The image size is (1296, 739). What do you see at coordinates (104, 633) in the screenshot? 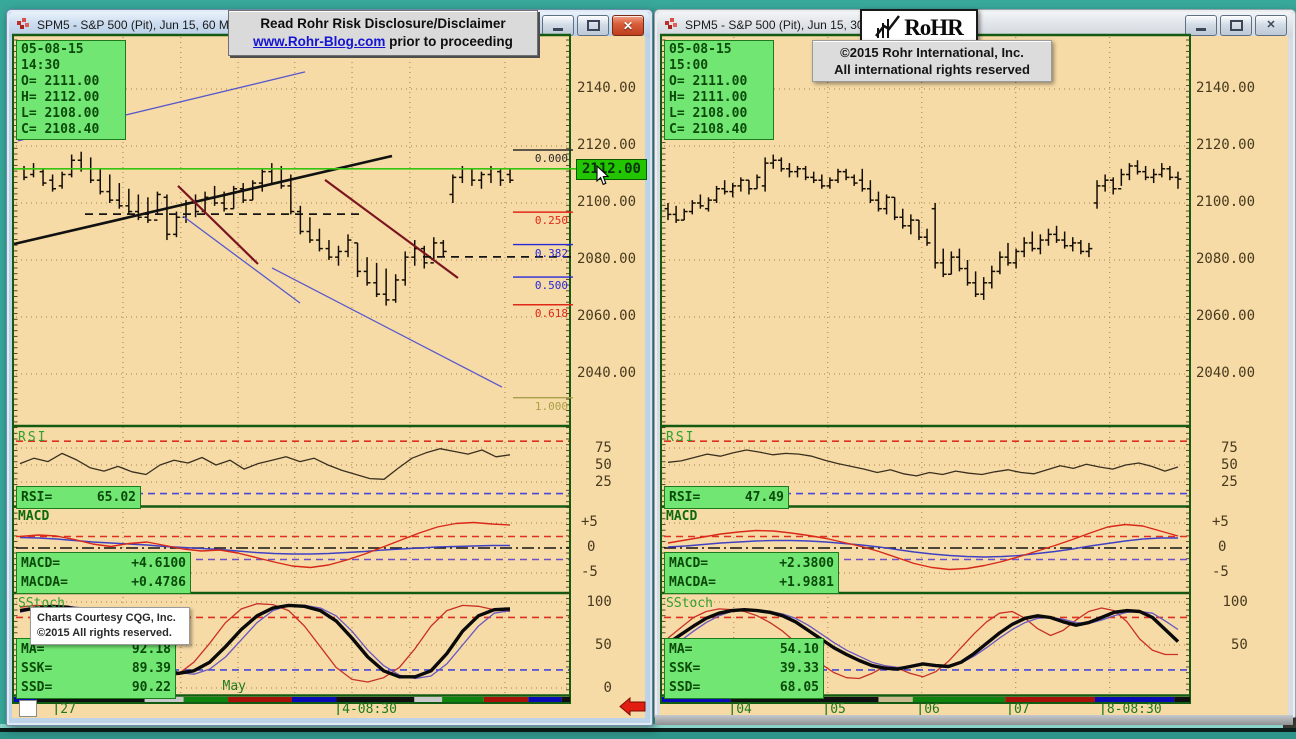
I see `tooltip-line2: ©2015 All rights reserved.` at bounding box center [104, 633].